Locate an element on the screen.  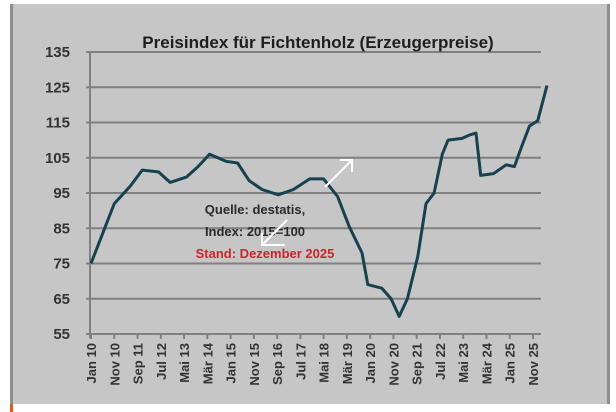
y-tick-label: 125 is located at coordinates (57, 87).